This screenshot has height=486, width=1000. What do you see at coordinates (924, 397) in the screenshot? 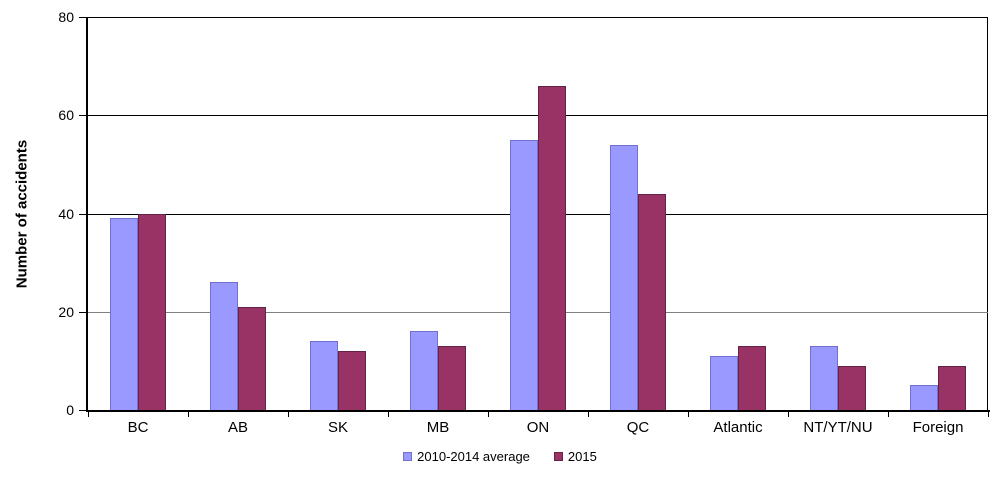
I see `bar-2010-2014-average-Foreign` at bounding box center [924, 397].